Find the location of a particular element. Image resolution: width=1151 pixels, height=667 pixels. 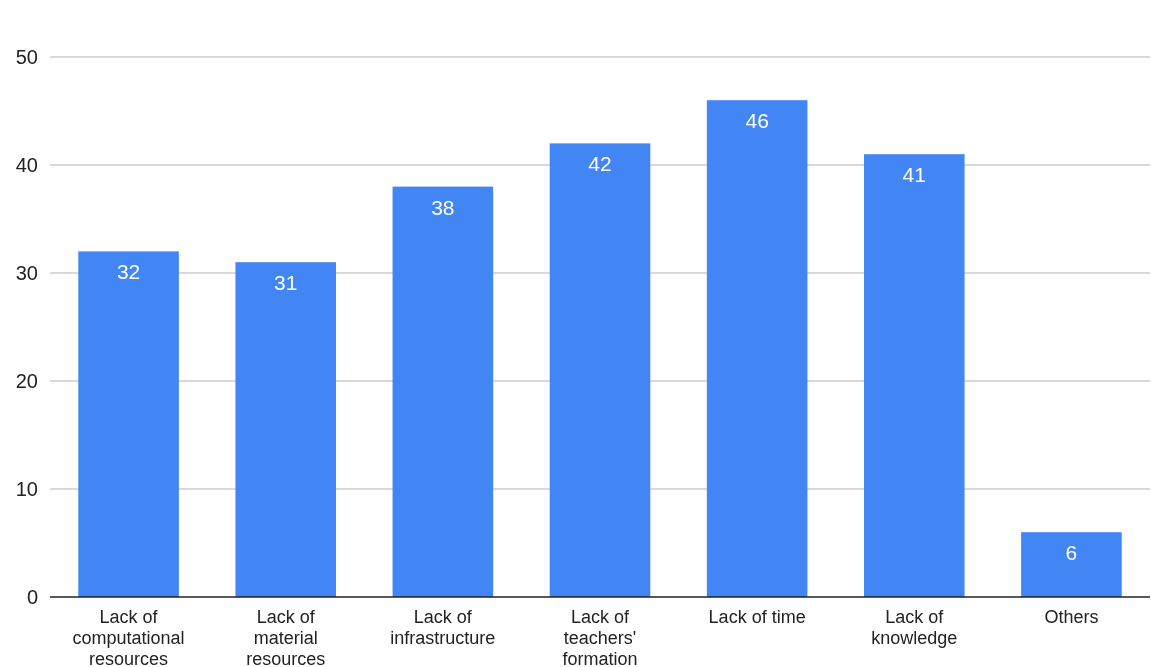

data-label: 42 is located at coordinates (600, 164).